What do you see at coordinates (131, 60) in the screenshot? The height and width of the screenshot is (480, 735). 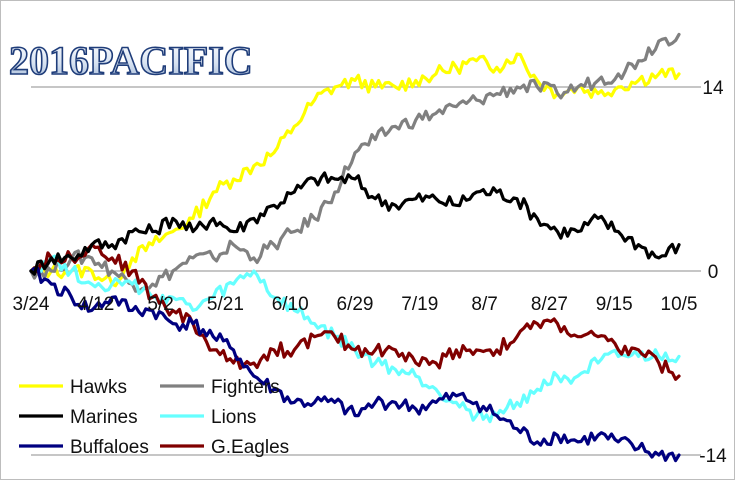 I see `chart-title: 2016PACIFIC` at bounding box center [131, 60].